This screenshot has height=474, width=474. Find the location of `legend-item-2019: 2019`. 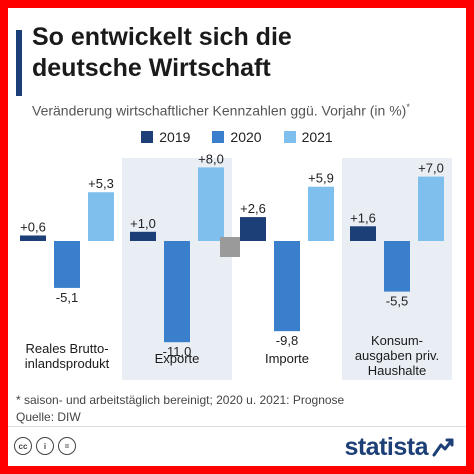

legend-item-2019: 2019 is located at coordinates (165, 137).